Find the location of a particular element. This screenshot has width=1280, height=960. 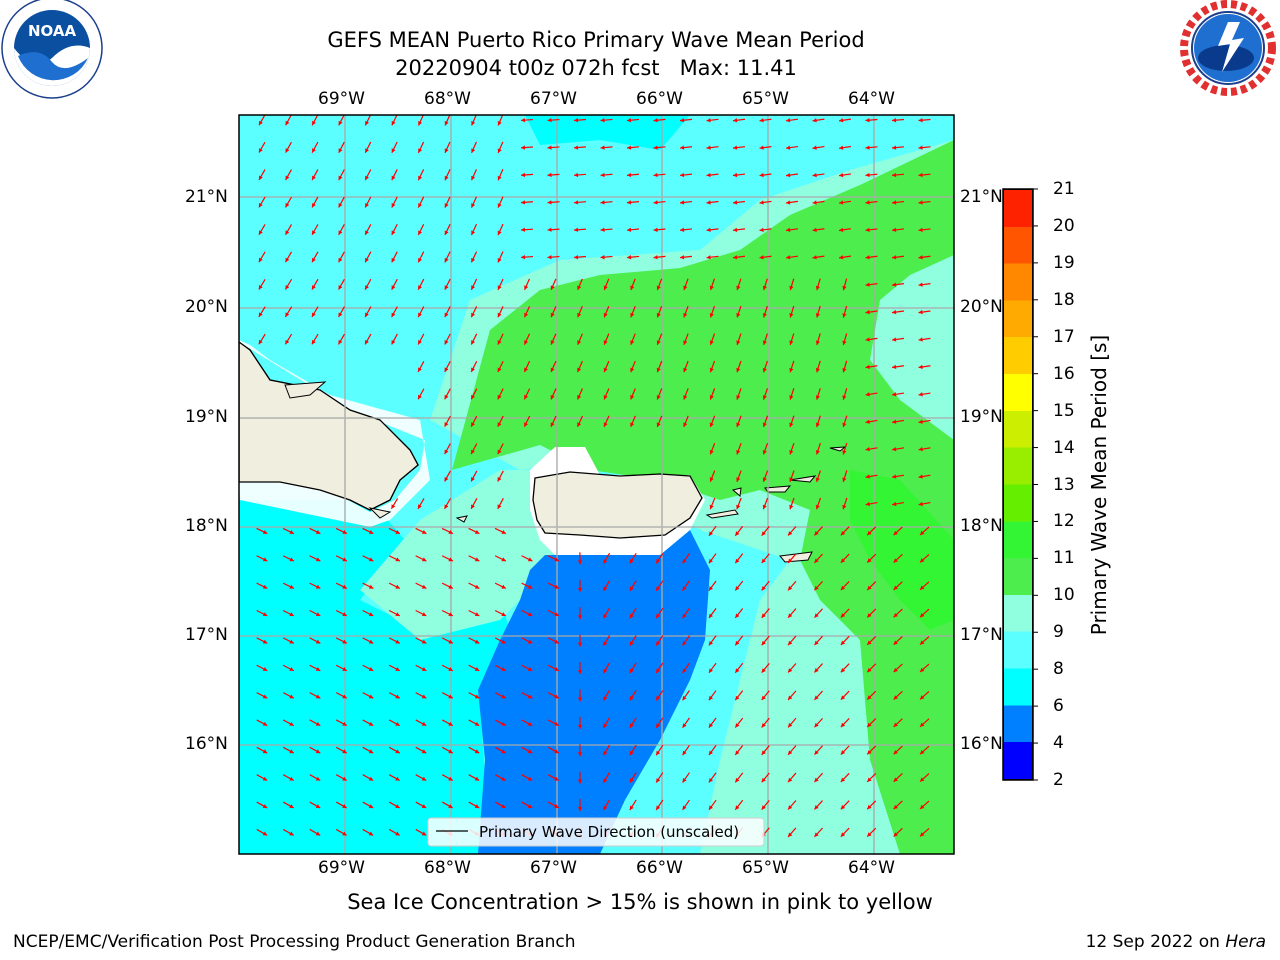

lon-label-top: 65°W is located at coordinates (765, 99).